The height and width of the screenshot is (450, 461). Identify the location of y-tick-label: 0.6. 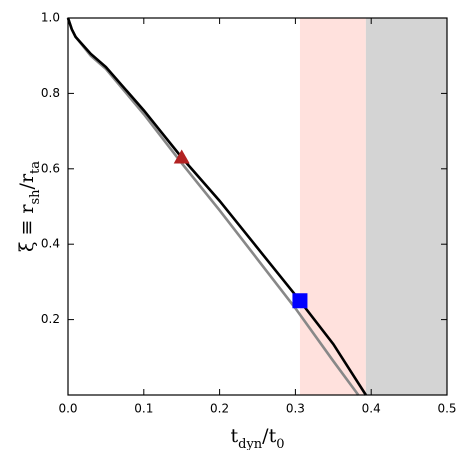
(50, 168).